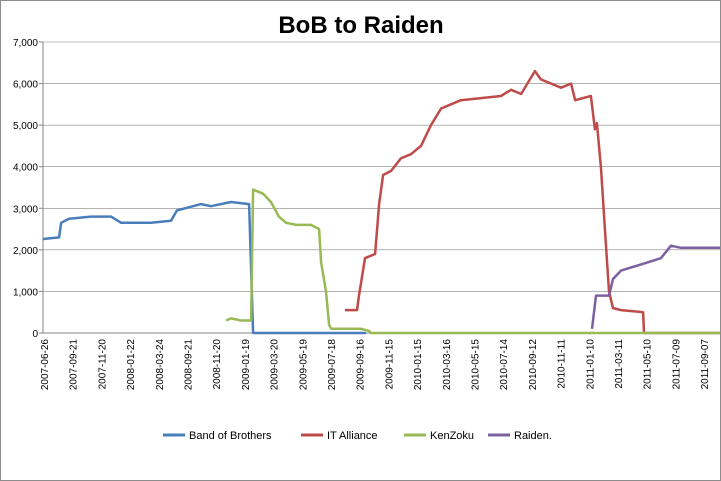 The height and width of the screenshot is (481, 721). I want to click on x-tick-label: 2011-09-07, so click(705, 364).